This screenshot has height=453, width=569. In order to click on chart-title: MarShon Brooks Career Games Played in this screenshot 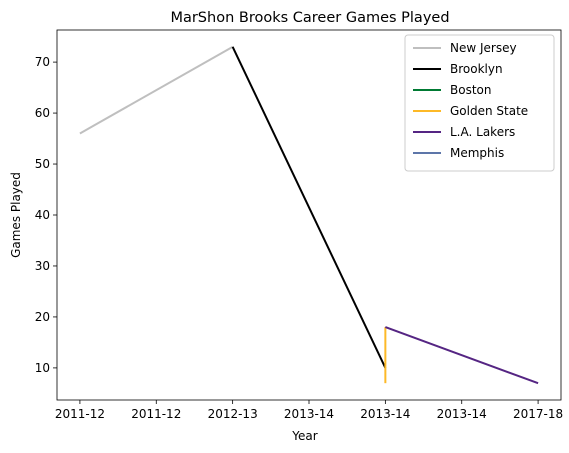, I will do `click(309, 18)`.